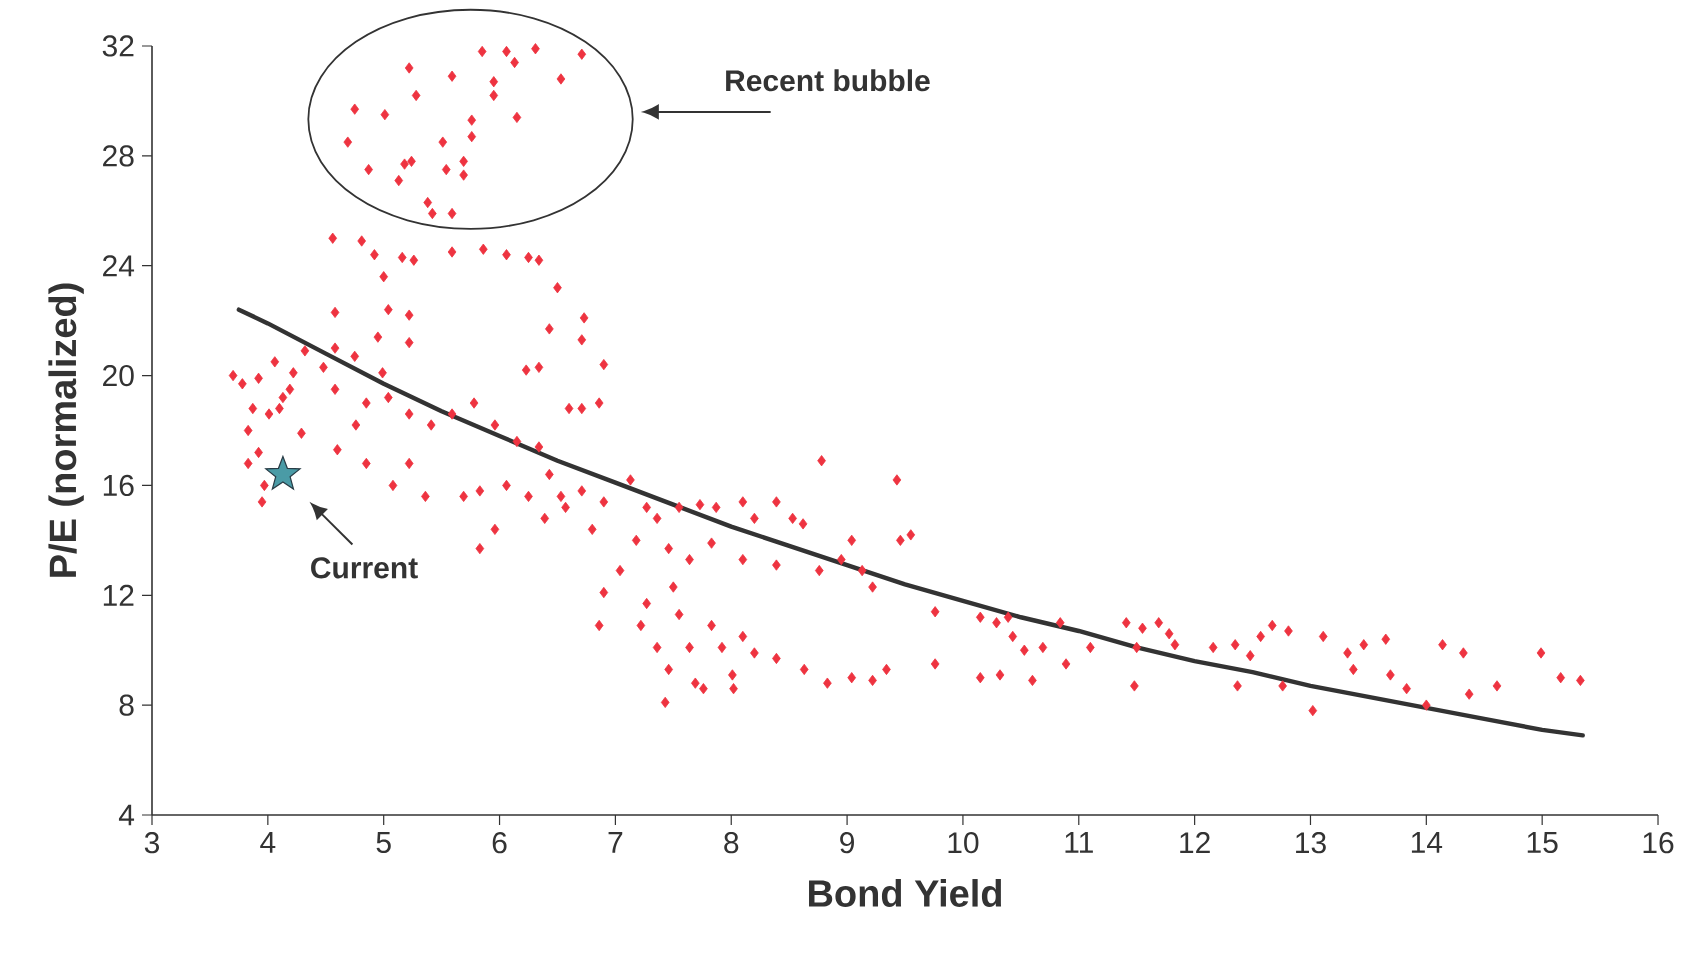 The image size is (1691, 969). I want to click on annotation: Current, so click(364, 568).